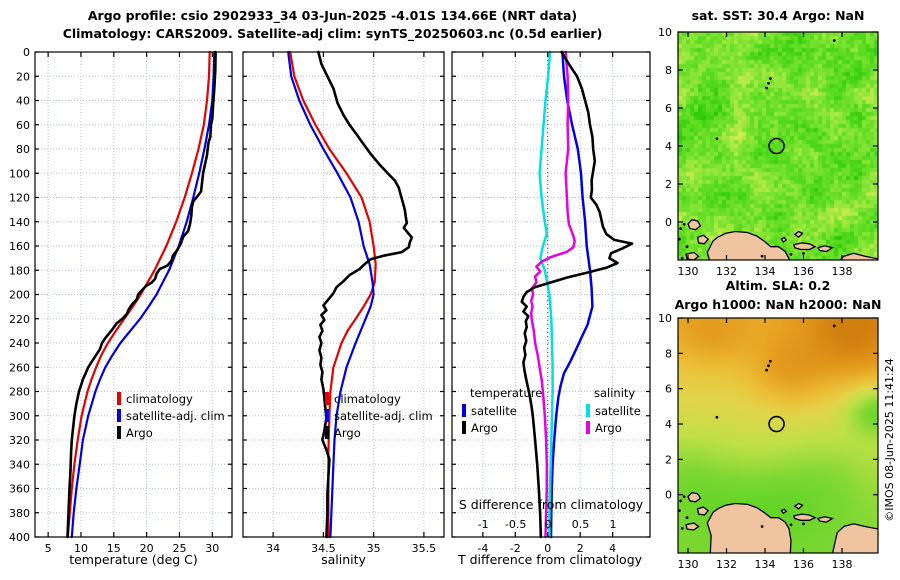 Image resolution: width=900 pixels, height=580 pixels. What do you see at coordinates (778, 15) in the screenshot?
I see `sst-map-title: sat. SST: 30.4 Argo: NaN` at bounding box center [778, 15].